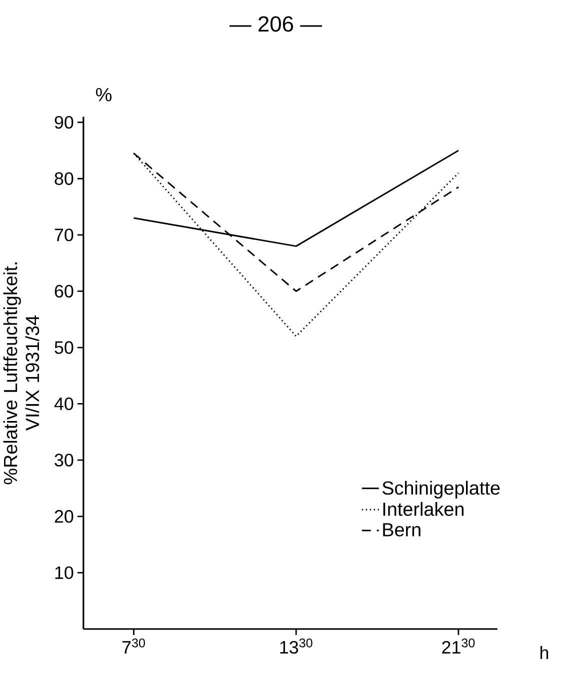 This screenshot has height=679, width=561. I want to click on y-tick-label: 10, so click(64, 573).